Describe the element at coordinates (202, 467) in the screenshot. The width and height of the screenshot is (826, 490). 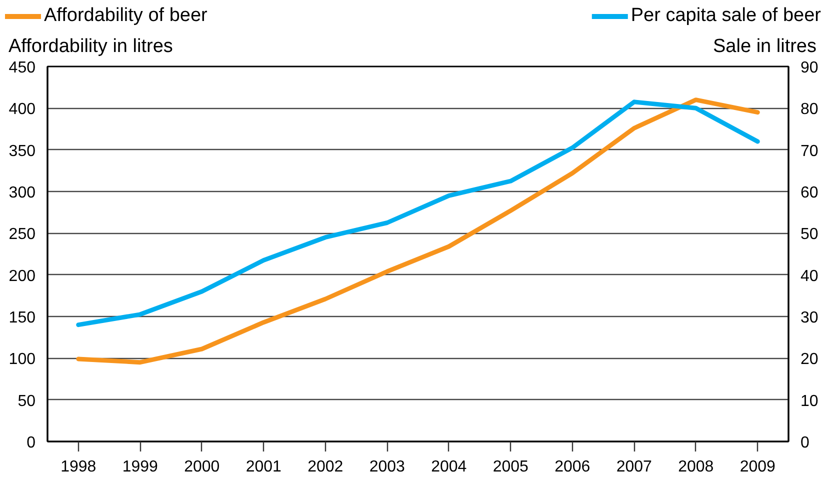
I see `x-tick-label: 2000` at that location.